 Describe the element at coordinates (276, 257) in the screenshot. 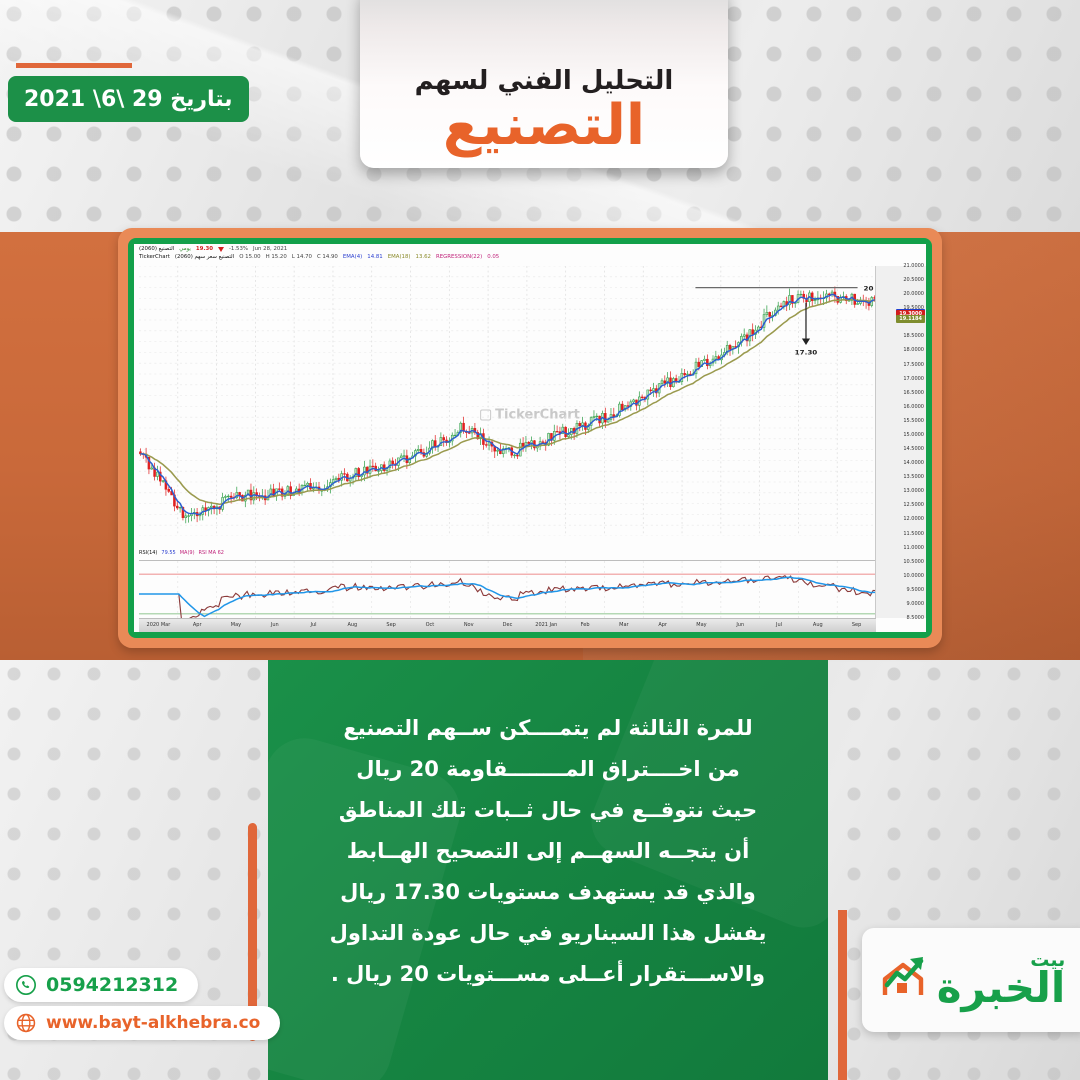

I see `chart-high: H 15.20` at that location.